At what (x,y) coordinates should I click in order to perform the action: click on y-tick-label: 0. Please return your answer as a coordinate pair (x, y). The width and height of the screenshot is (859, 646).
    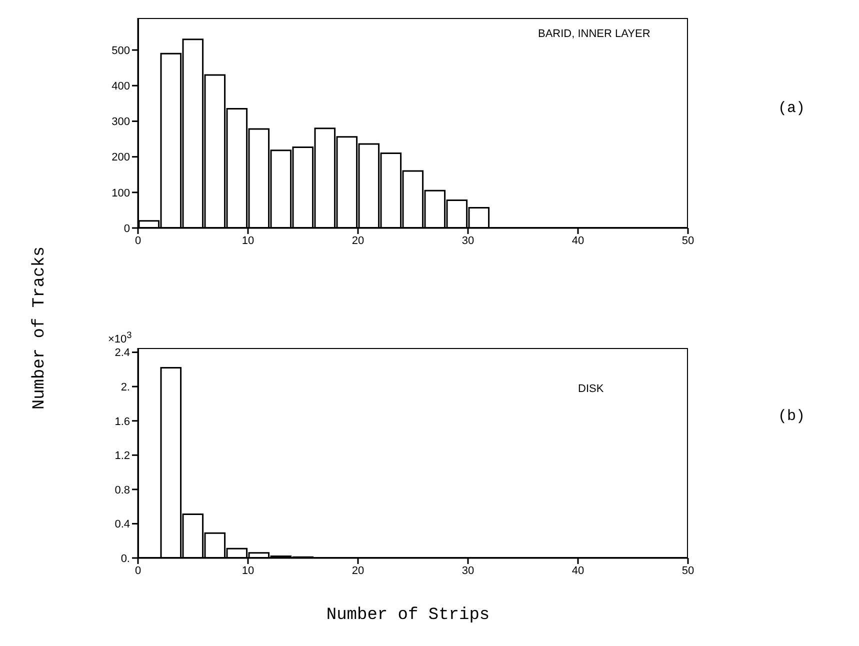
    Looking at the image, I should click on (127, 228).